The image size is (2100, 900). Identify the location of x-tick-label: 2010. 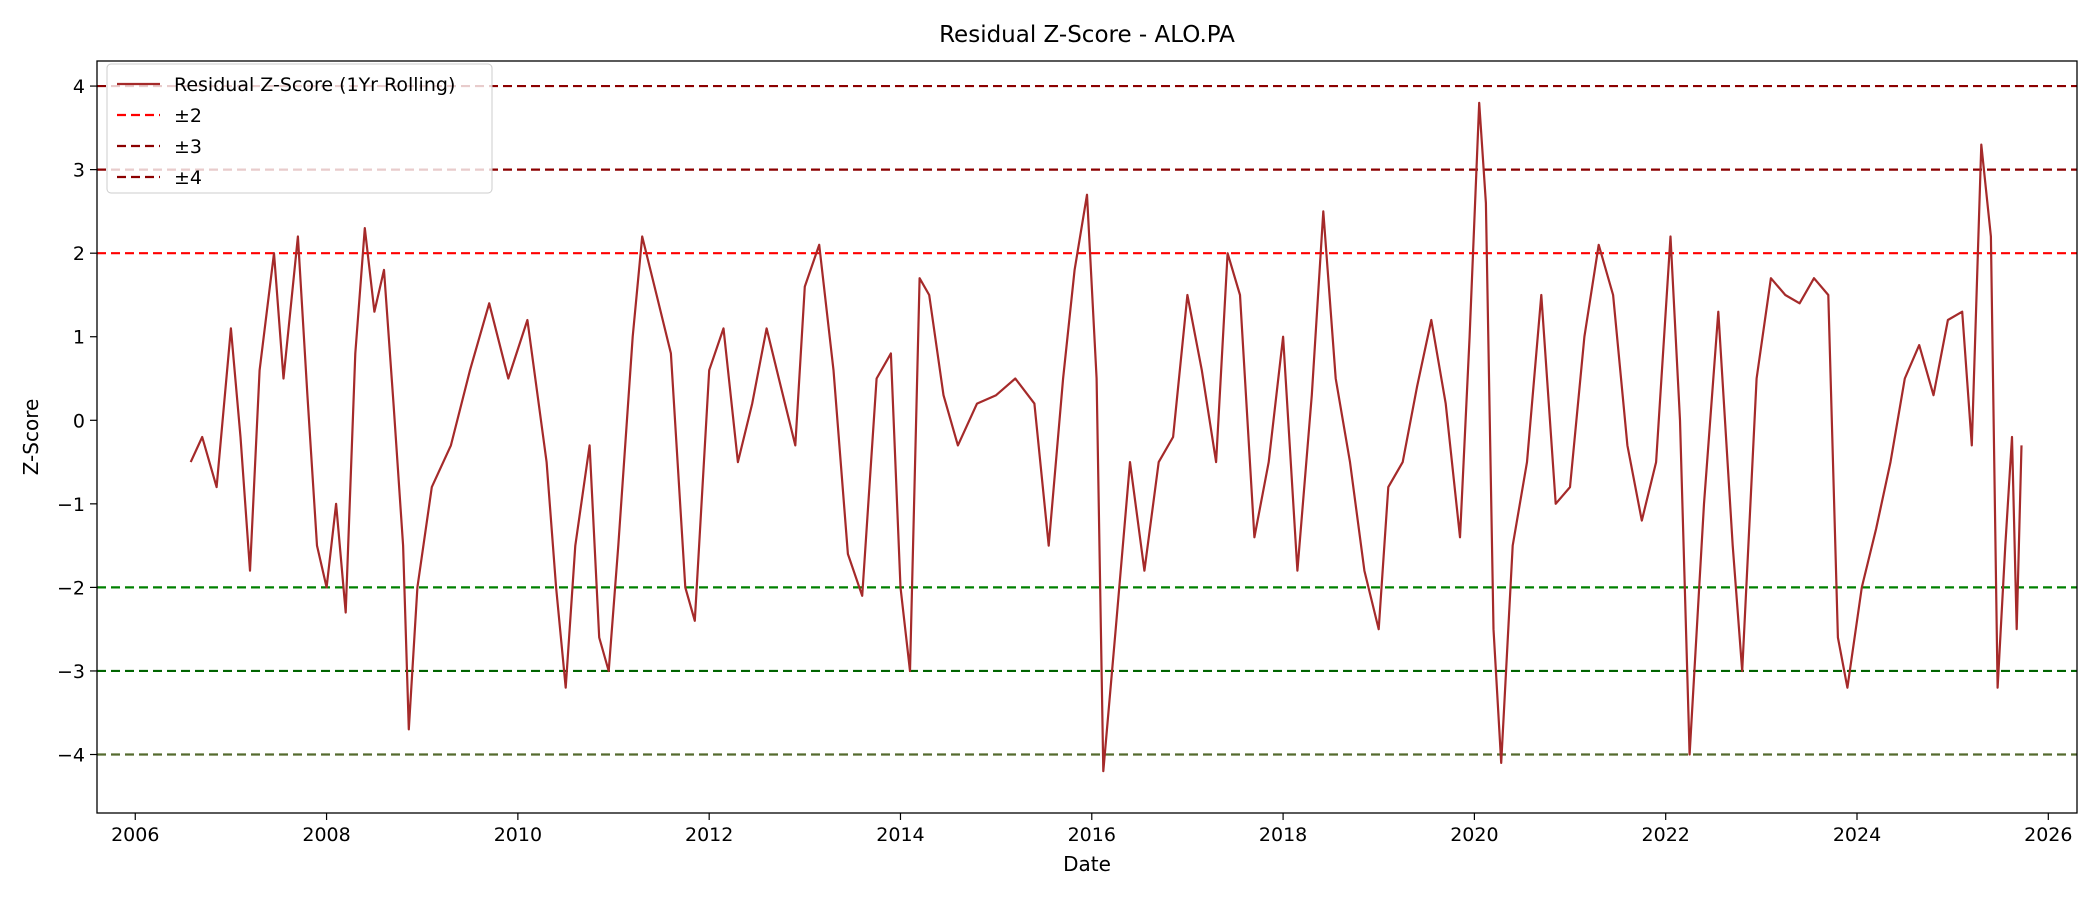
(518, 835).